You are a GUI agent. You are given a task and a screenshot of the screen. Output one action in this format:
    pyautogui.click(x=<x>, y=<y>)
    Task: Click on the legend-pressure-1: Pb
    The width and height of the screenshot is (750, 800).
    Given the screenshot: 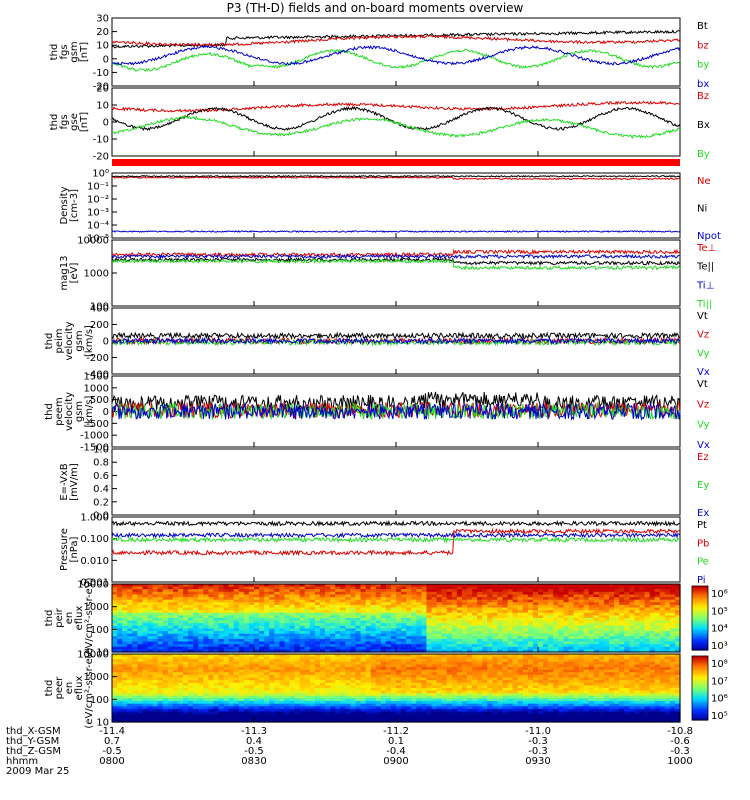 What is the action you would take?
    pyautogui.click(x=703, y=543)
    